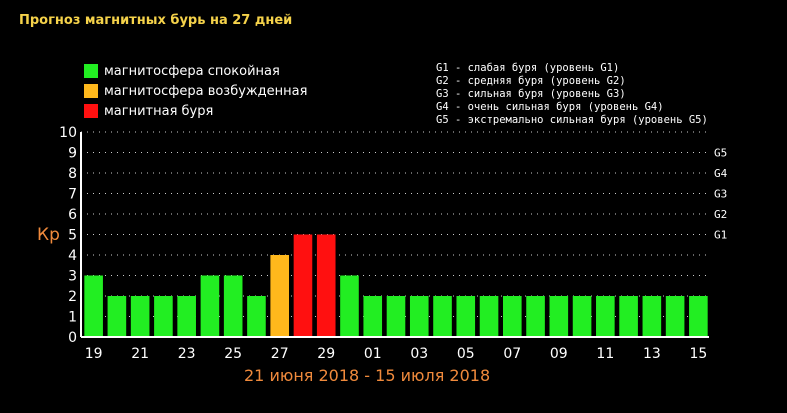 The image size is (787, 413). I want to click on g-level-g3: G3 - сильная буря (уровень G3), so click(531, 94).